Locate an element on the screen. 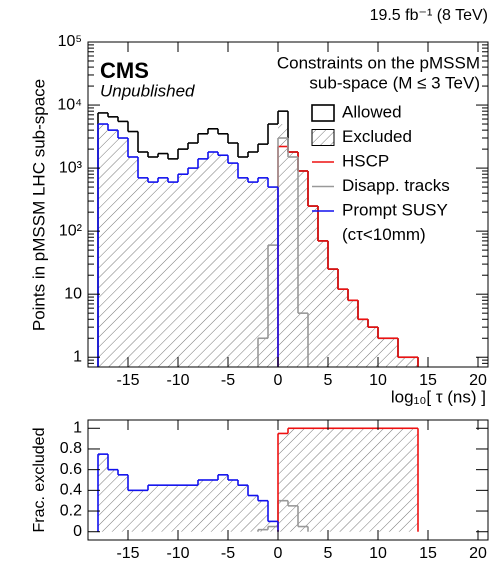  y-tick-label: 0.8 is located at coordinates (71, 448).